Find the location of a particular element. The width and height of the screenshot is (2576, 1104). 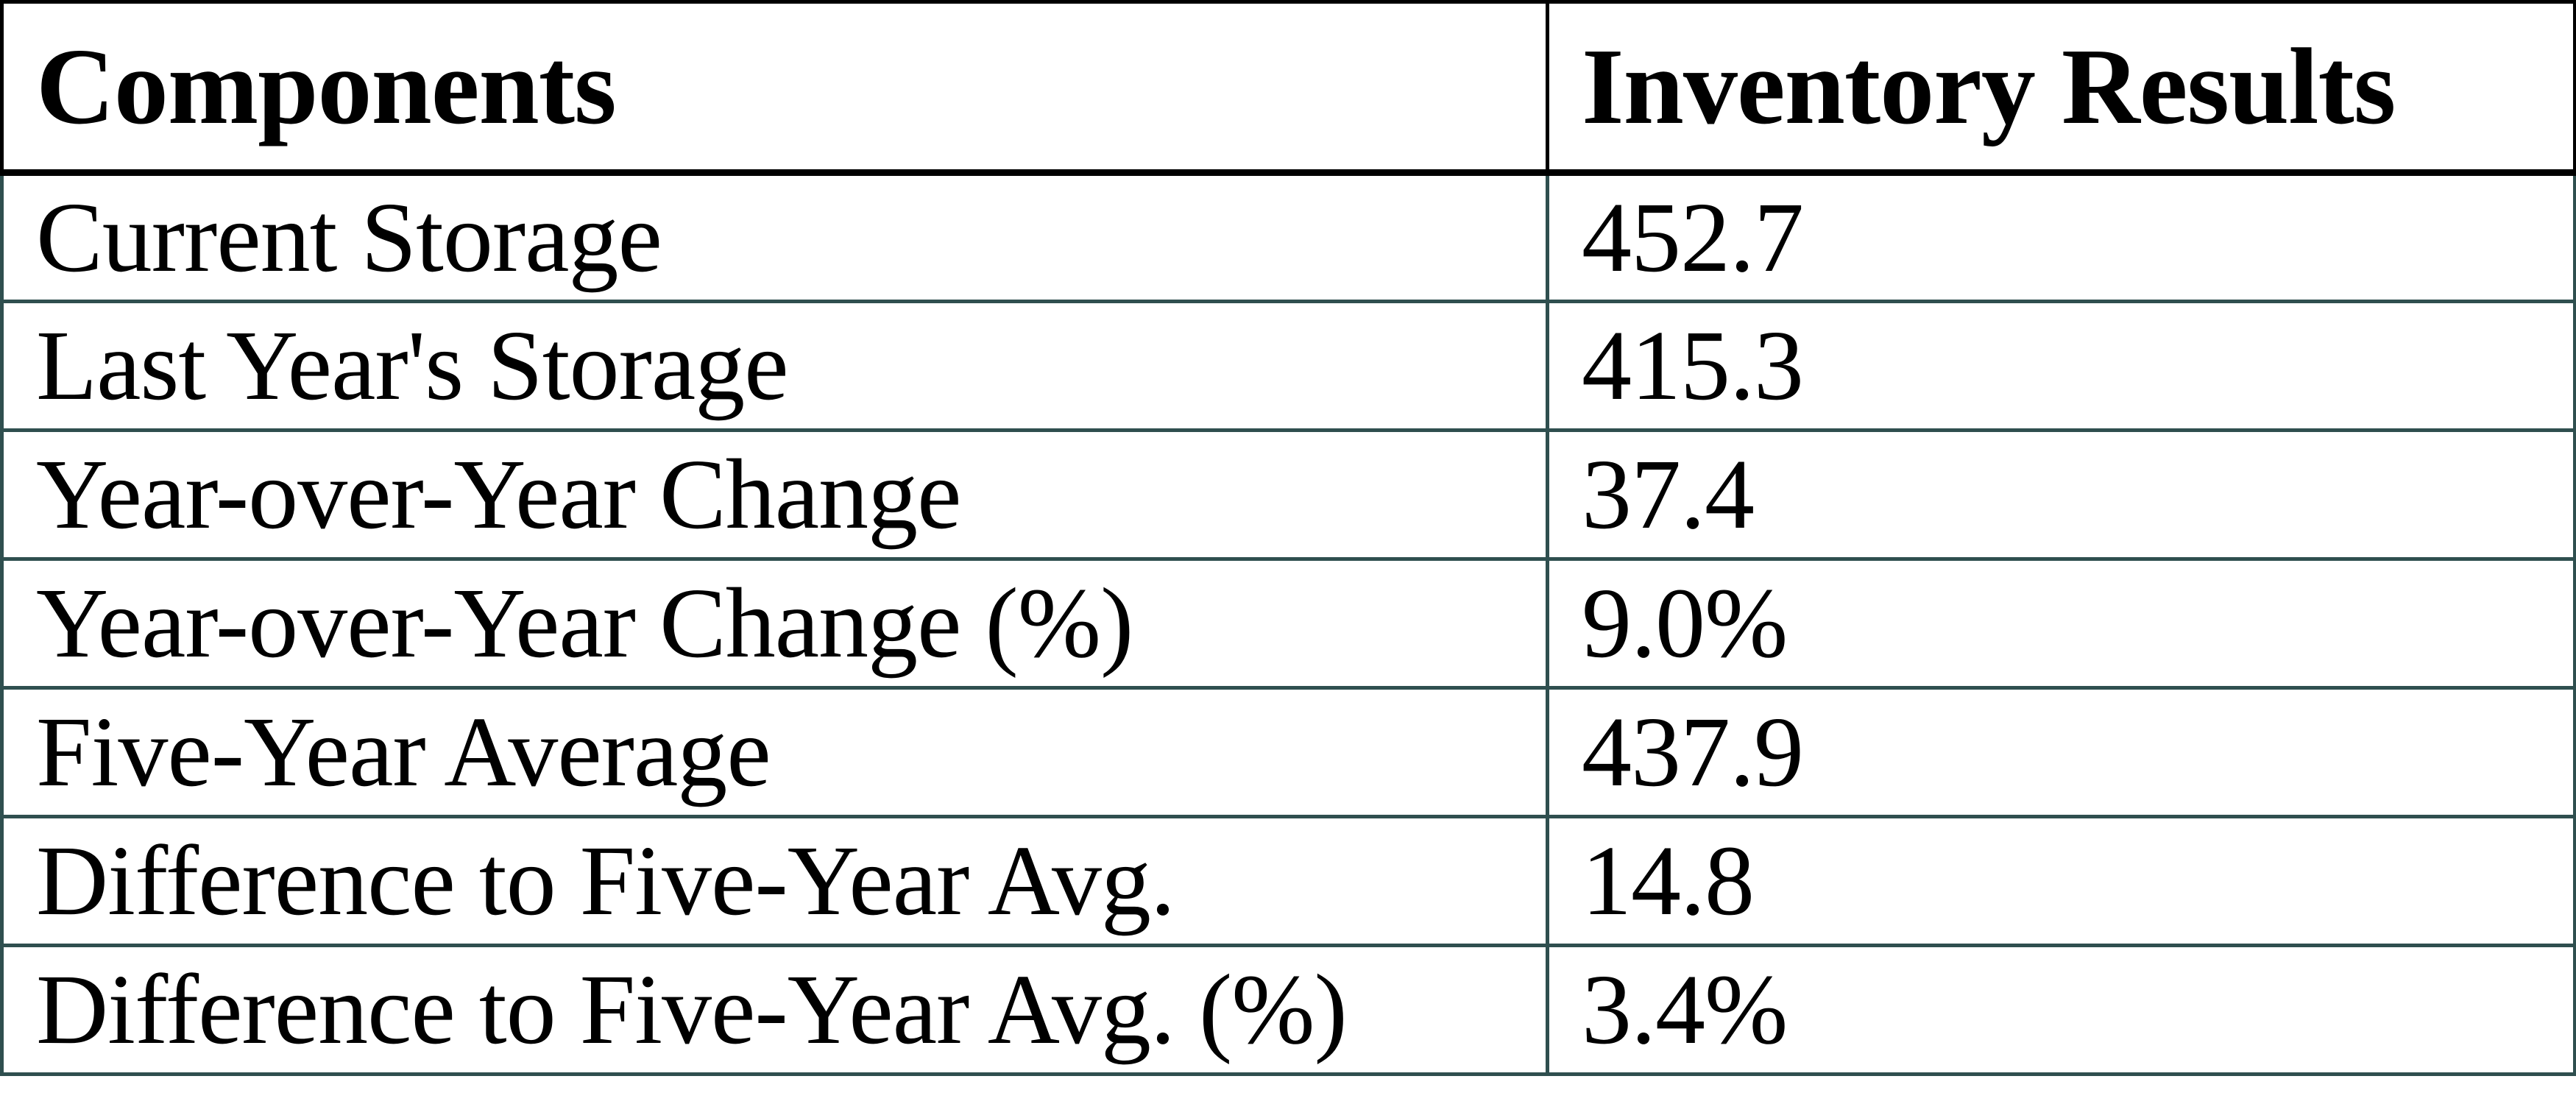

component-cell: Current Storage is located at coordinates (774, 237).